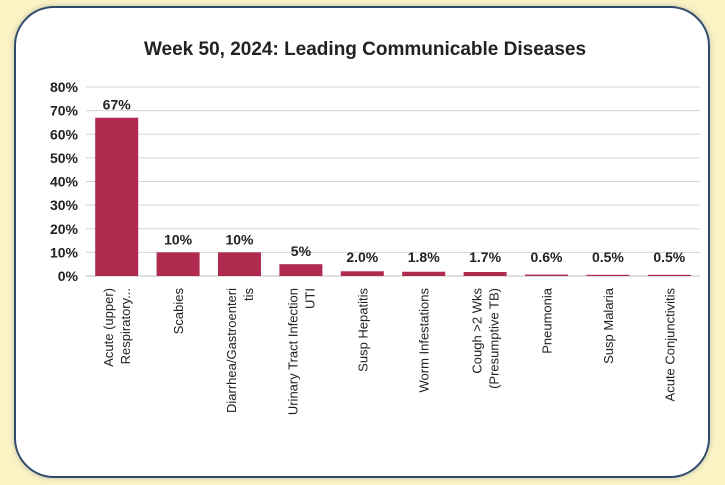 The width and height of the screenshot is (725, 485). I want to click on data-label: 0.6%, so click(547, 257).